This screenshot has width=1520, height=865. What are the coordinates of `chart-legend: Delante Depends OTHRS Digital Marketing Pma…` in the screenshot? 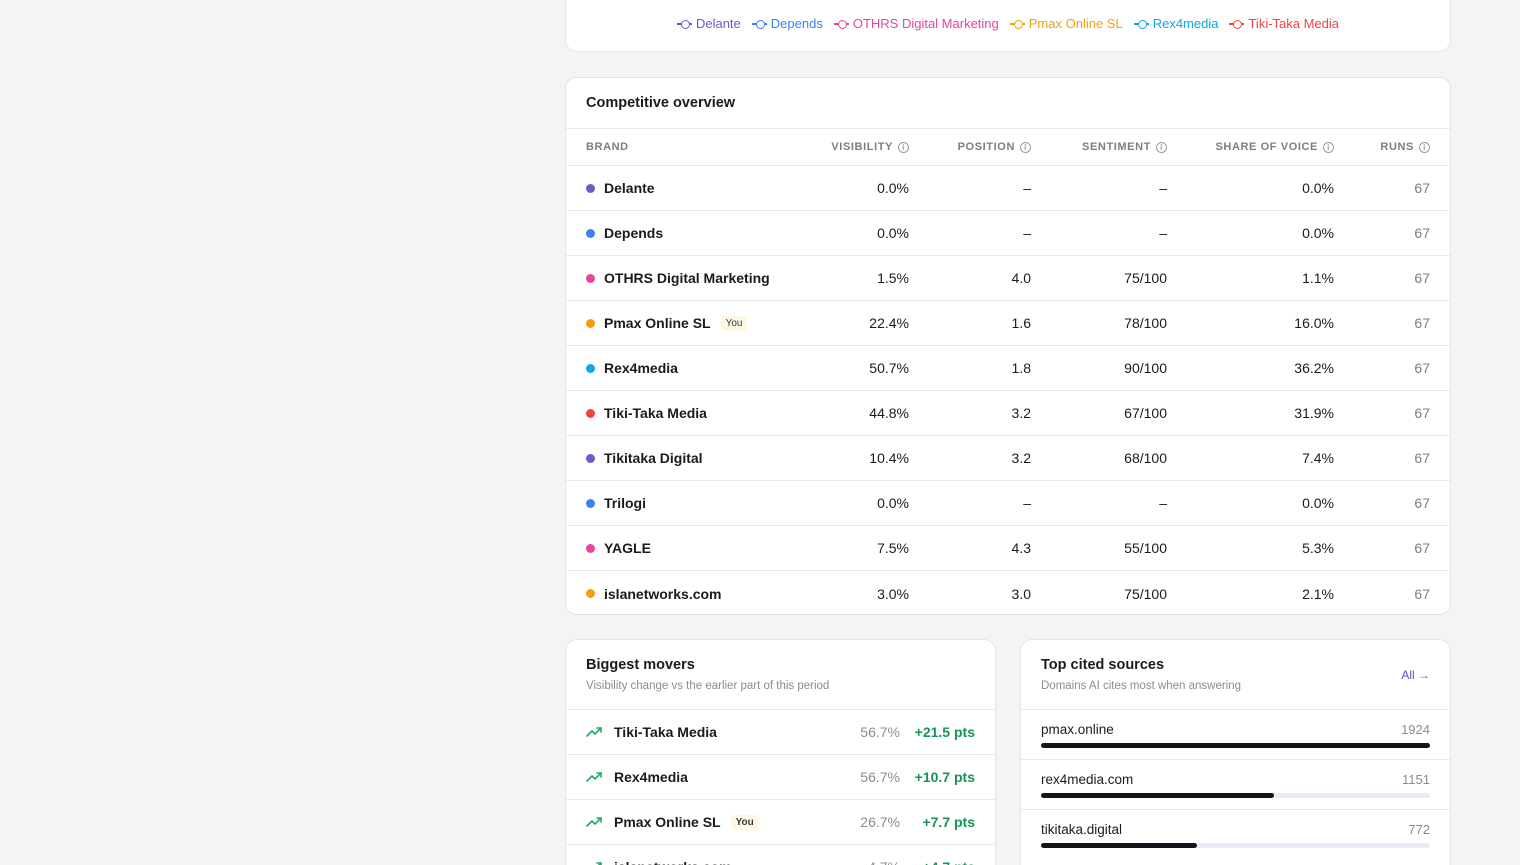 It's located at (1008, 23).